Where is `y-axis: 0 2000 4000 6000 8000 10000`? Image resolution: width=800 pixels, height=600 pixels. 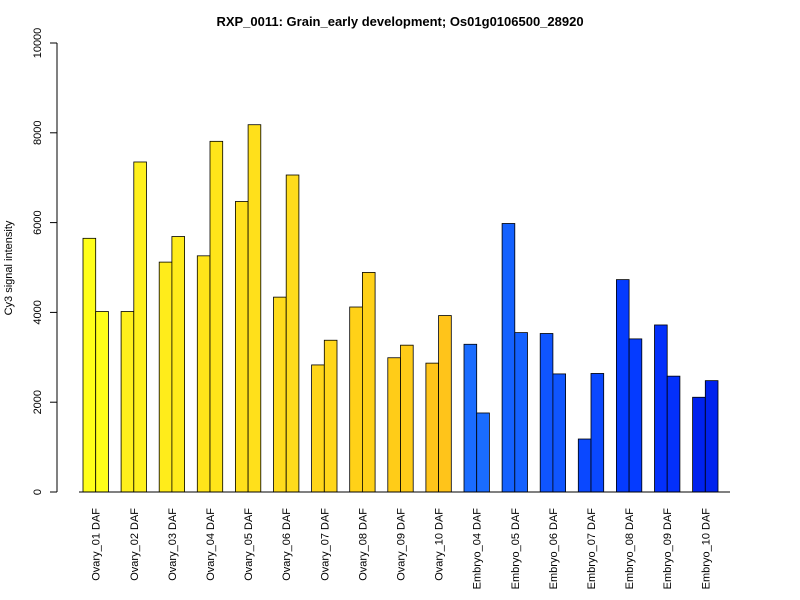
y-axis: 0 2000 4000 6000 8000 10000 is located at coordinates (45, 261).